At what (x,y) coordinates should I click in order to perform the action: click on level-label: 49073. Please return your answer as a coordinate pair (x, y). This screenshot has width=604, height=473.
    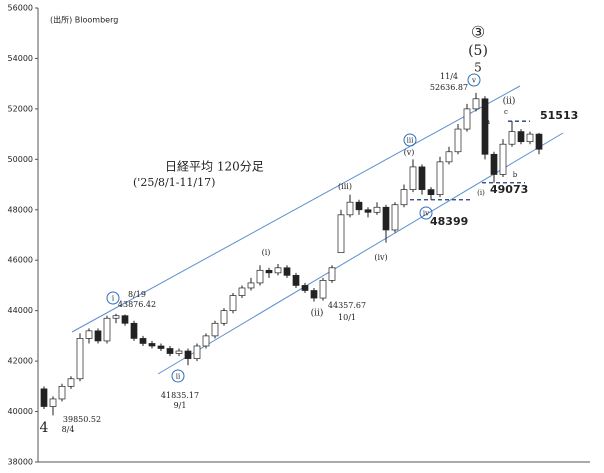
    Looking at the image, I should click on (509, 189).